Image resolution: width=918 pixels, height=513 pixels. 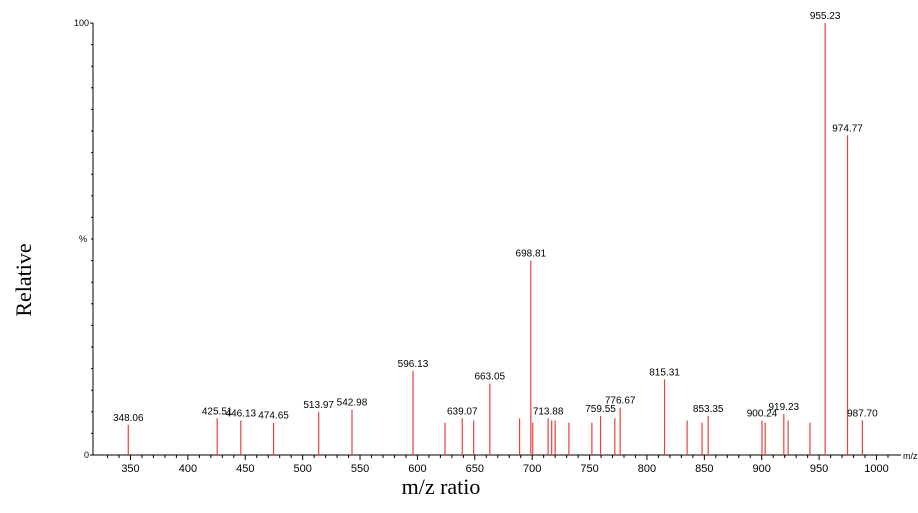 What do you see at coordinates (413, 364) in the screenshot?
I see `peak-label: 596.13` at bounding box center [413, 364].